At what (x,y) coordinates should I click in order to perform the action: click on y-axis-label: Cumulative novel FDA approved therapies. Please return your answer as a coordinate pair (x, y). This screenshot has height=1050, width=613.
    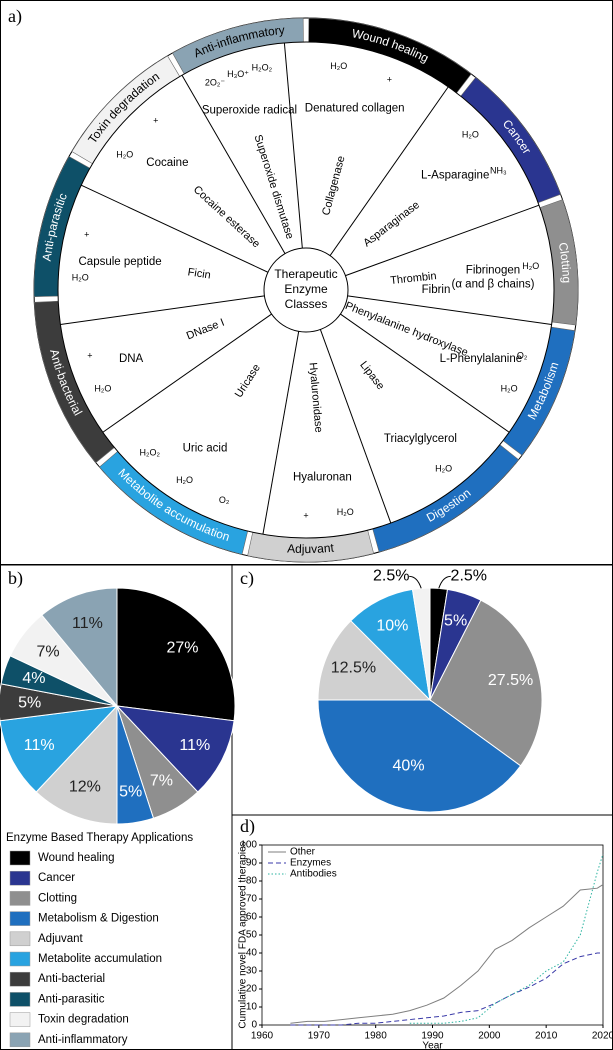
    Looking at the image, I should click on (243, 934).